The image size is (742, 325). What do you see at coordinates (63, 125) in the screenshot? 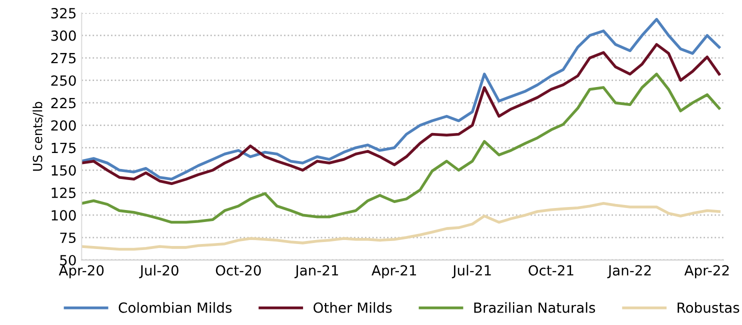
I see `y-tick-label: 200` at bounding box center [63, 125].